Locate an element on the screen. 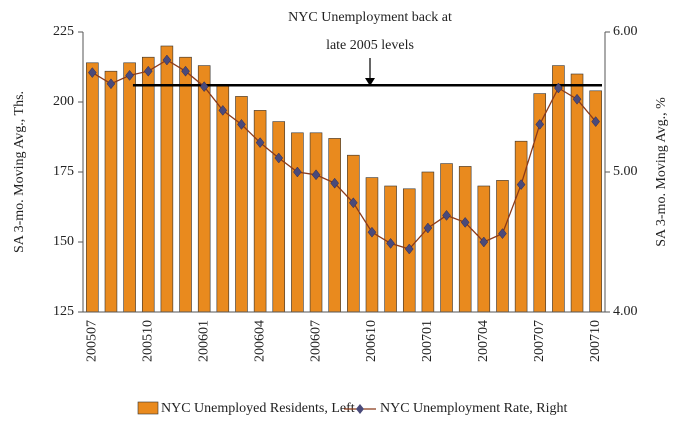 Image resolution: width=680 pixels, height=442 pixels. y-tick-label: 225 is located at coordinates (63, 31).